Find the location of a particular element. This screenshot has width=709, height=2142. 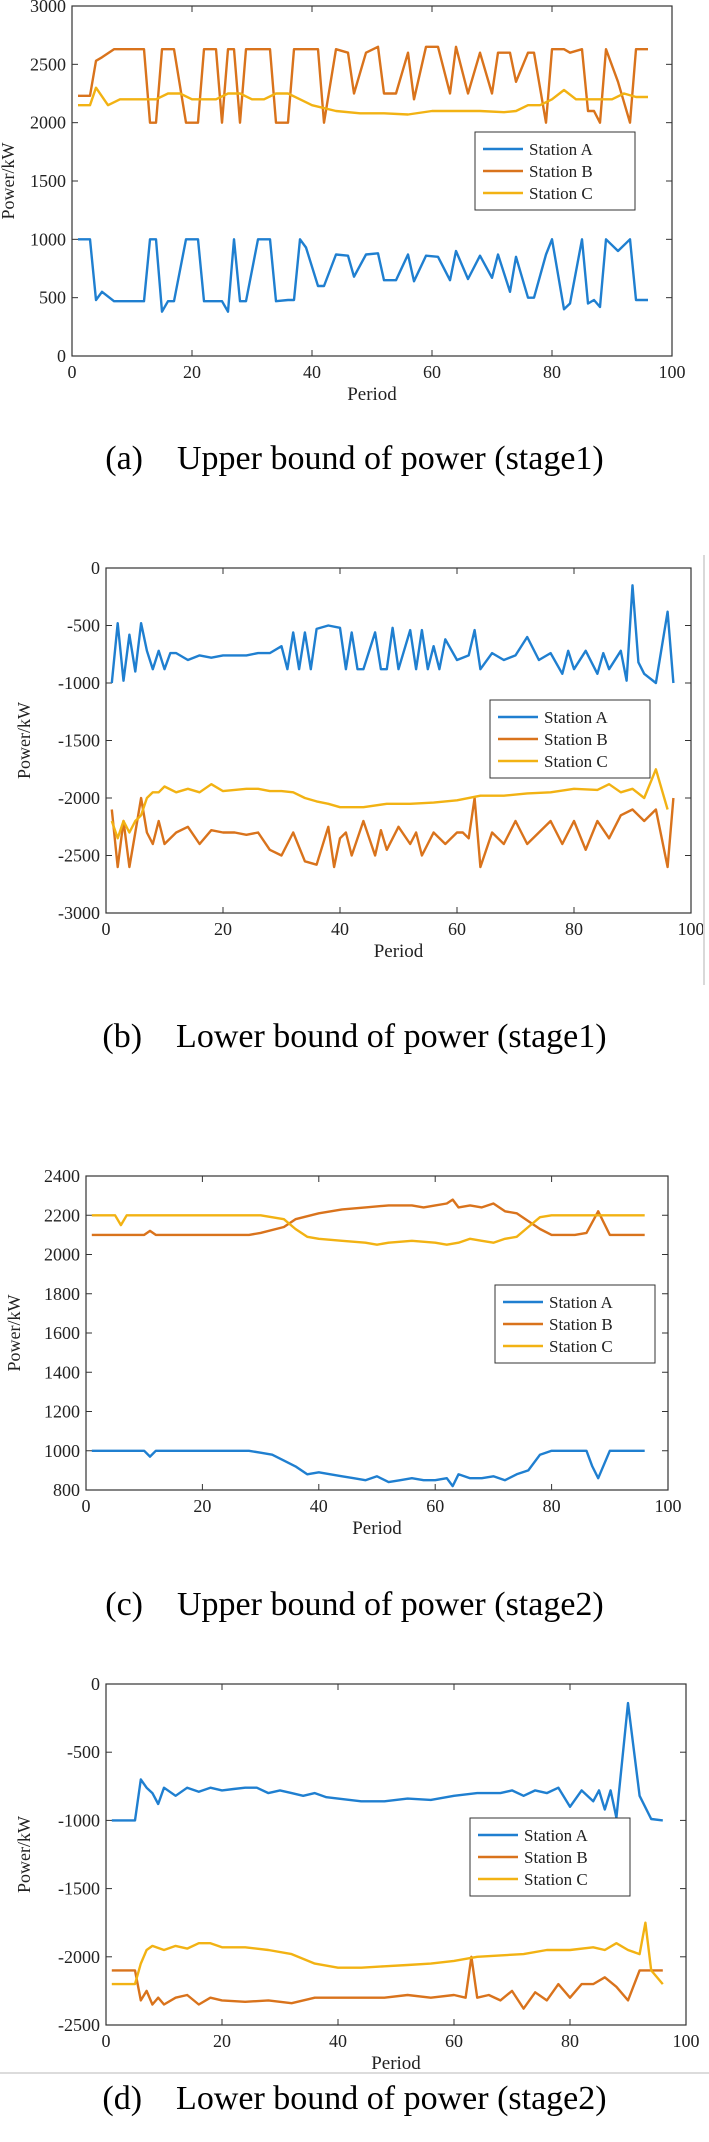

y-tick-label: 2200 is located at coordinates (62, 1215).